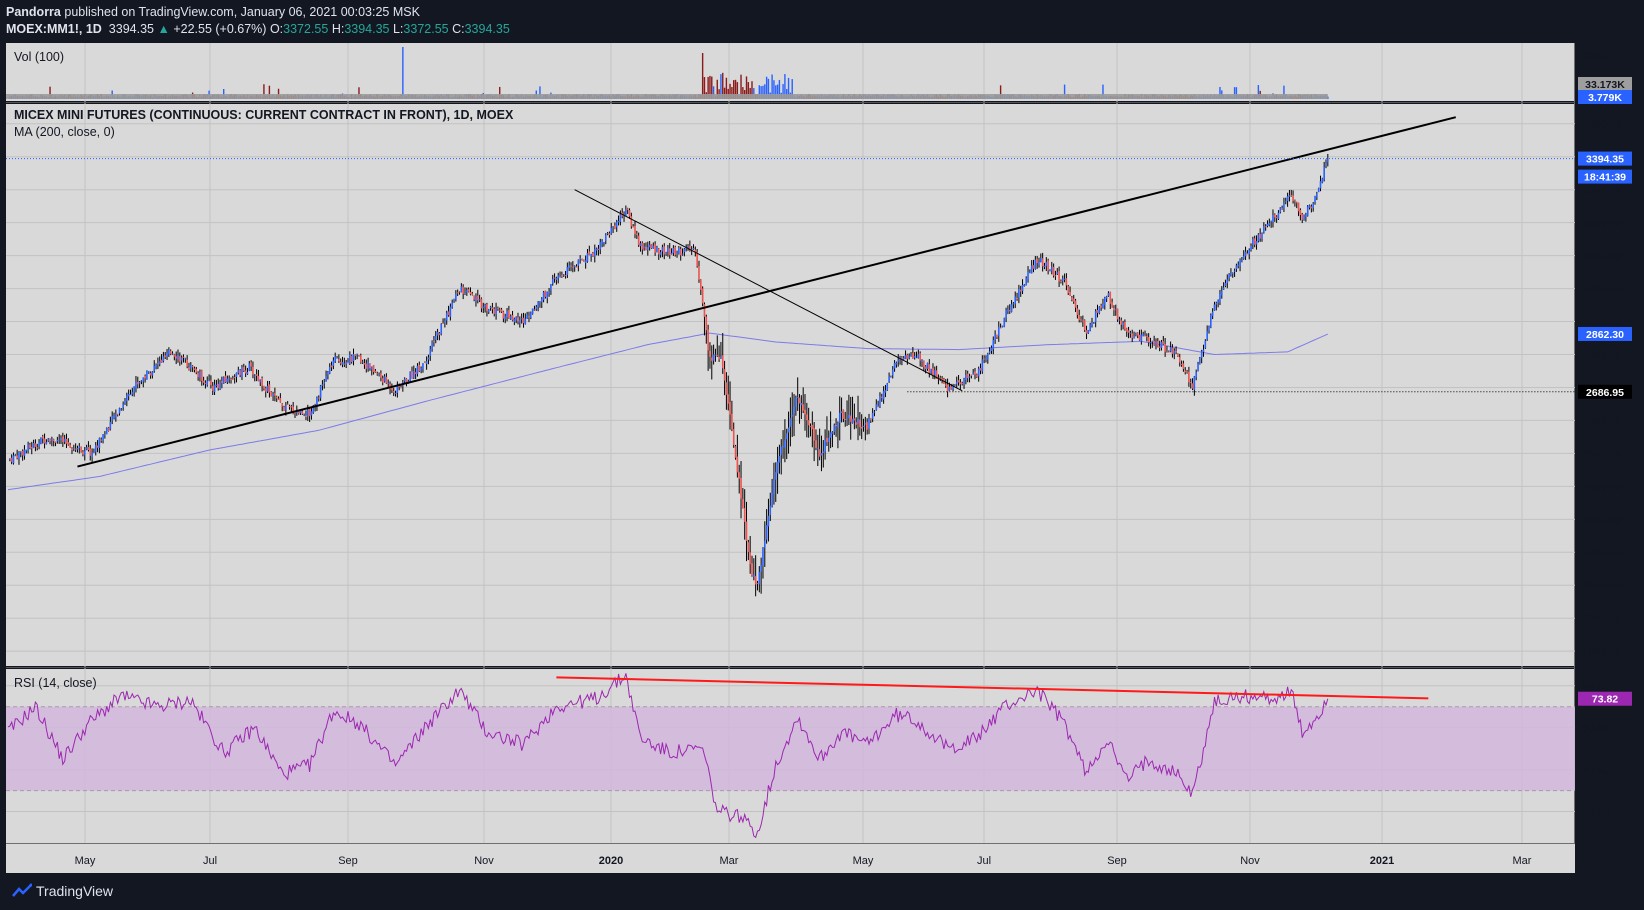 The width and height of the screenshot is (1644, 910). I want to click on volume-label: Vol (100), so click(39, 57).